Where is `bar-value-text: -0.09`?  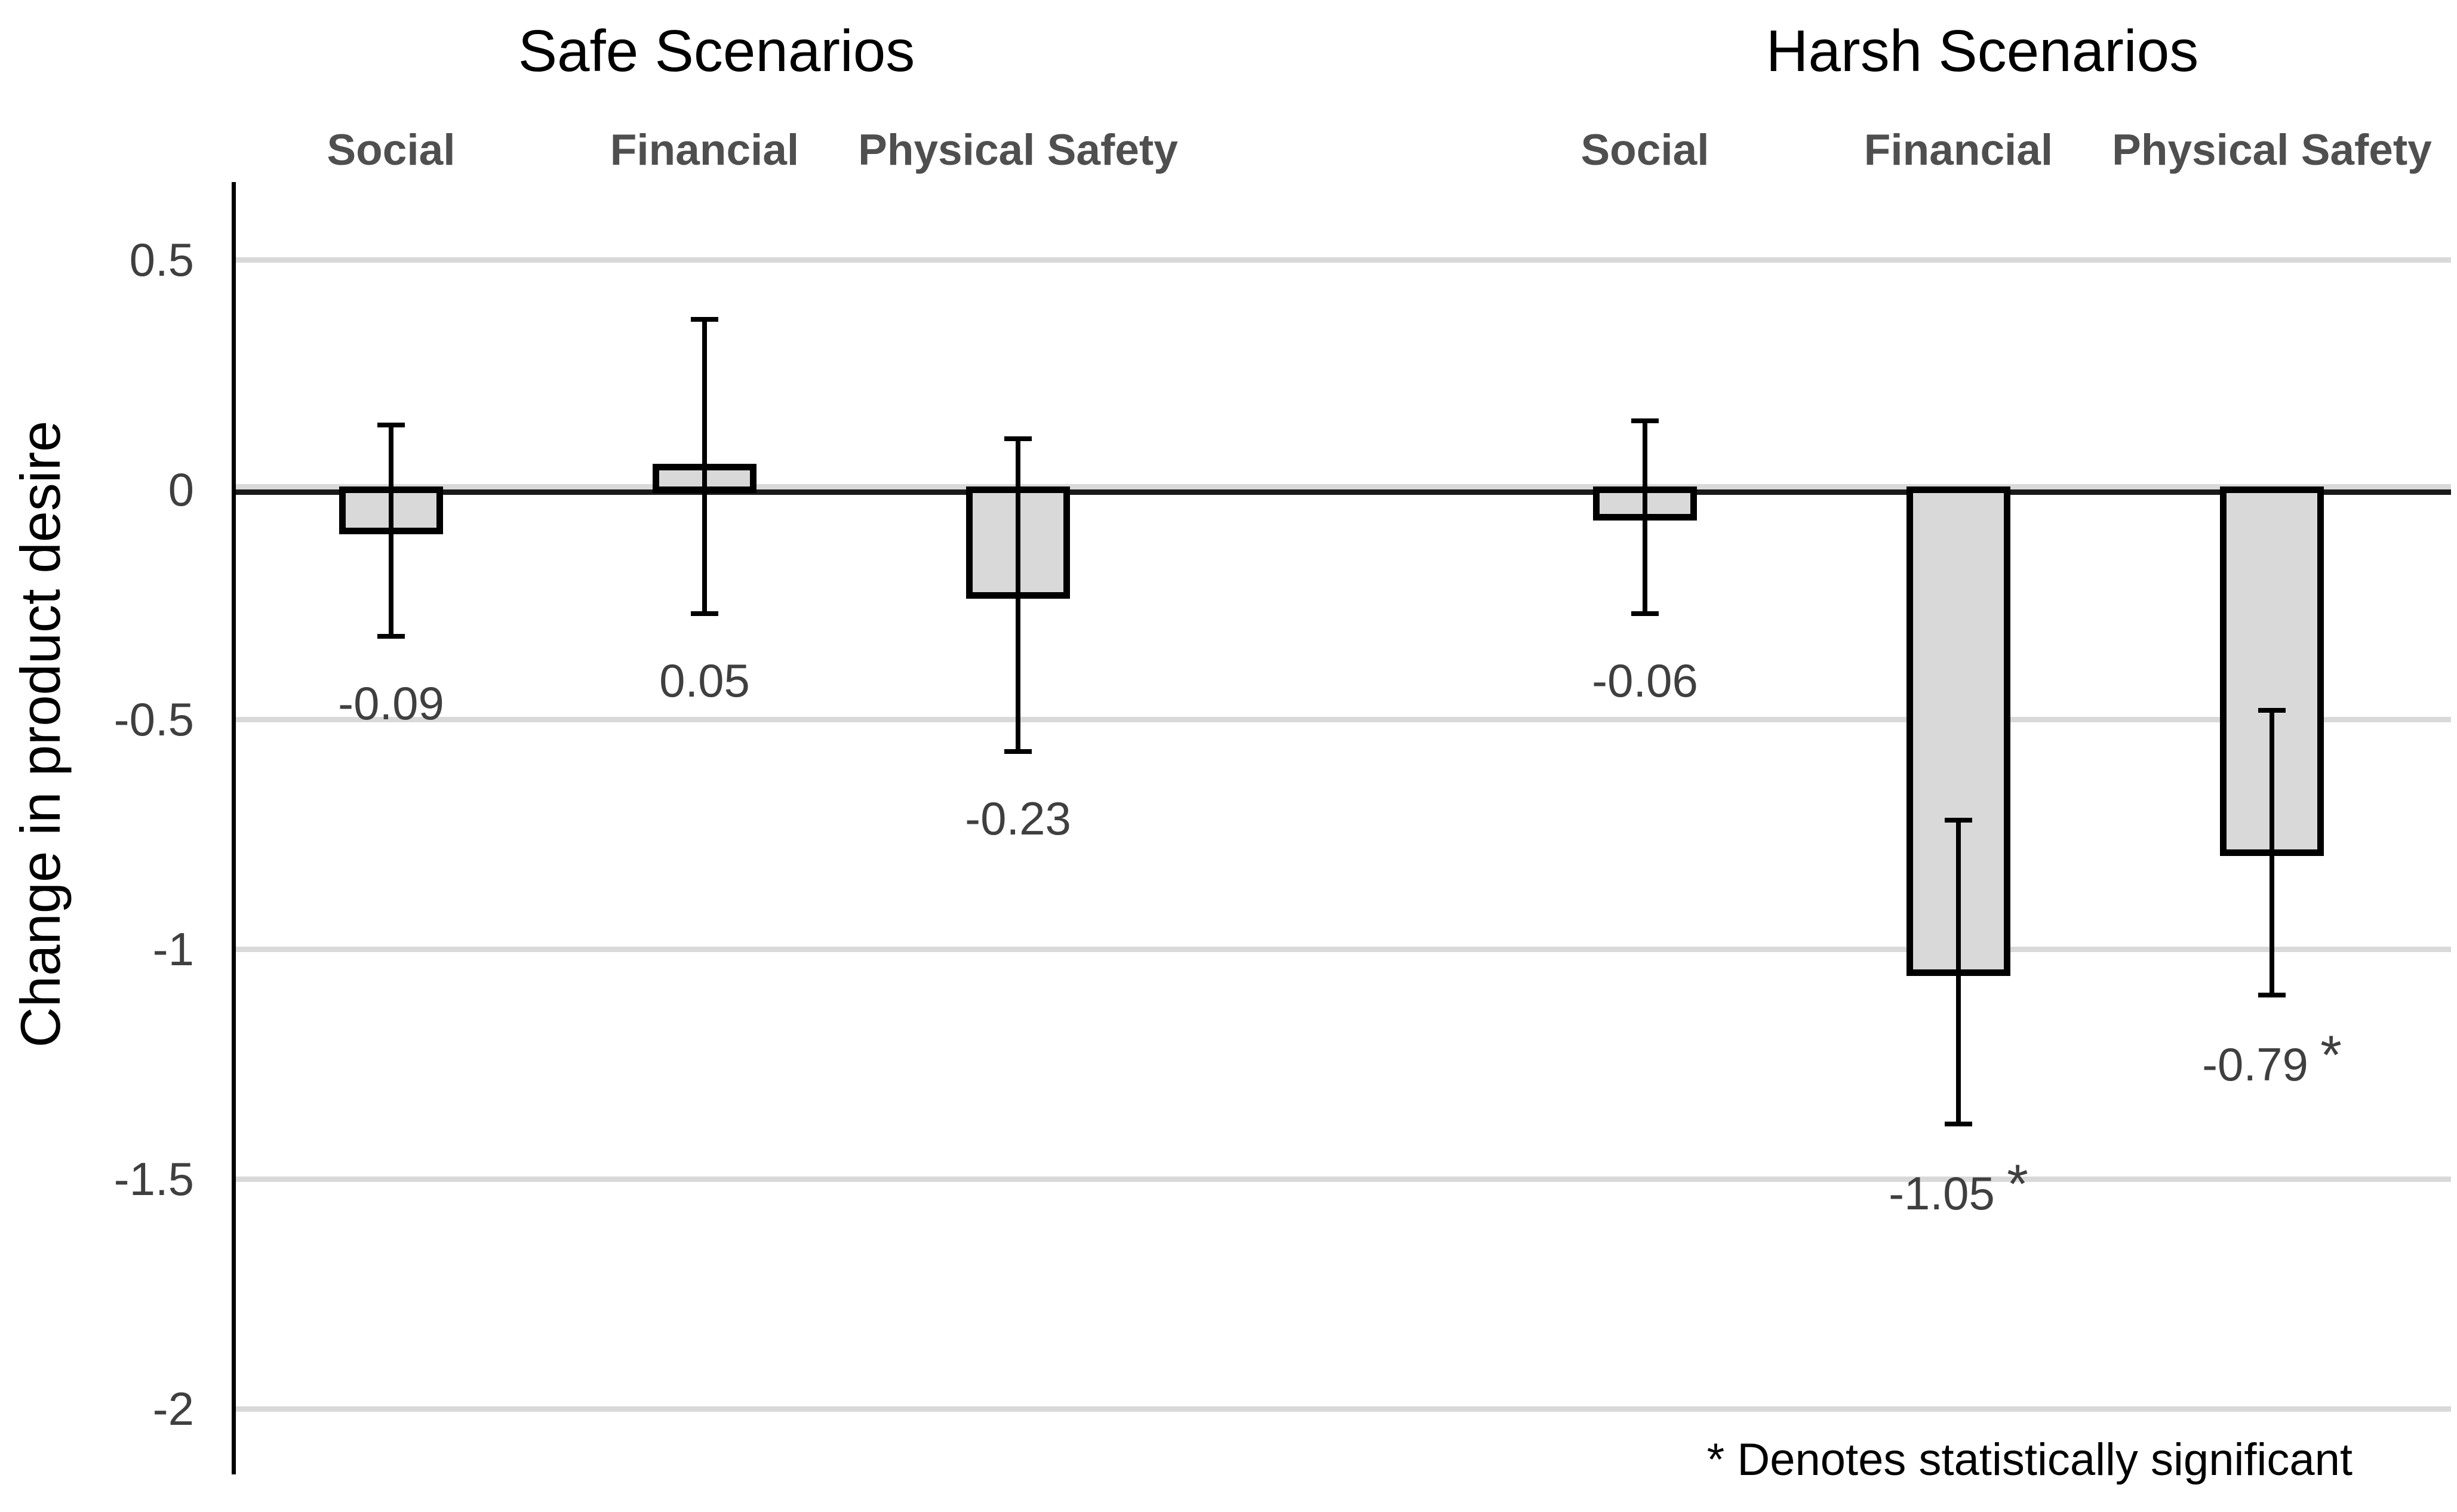 bar-value-text: -0.09 is located at coordinates (391, 703).